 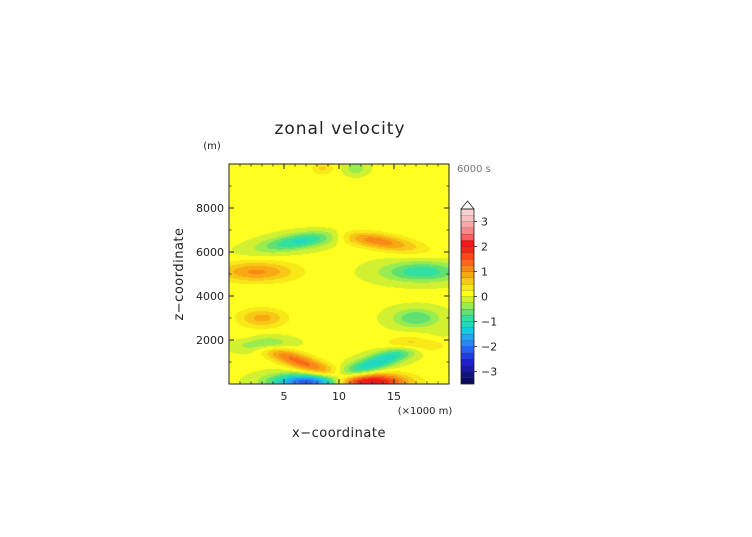 I want to click on plot-area, so click(x=339, y=274).